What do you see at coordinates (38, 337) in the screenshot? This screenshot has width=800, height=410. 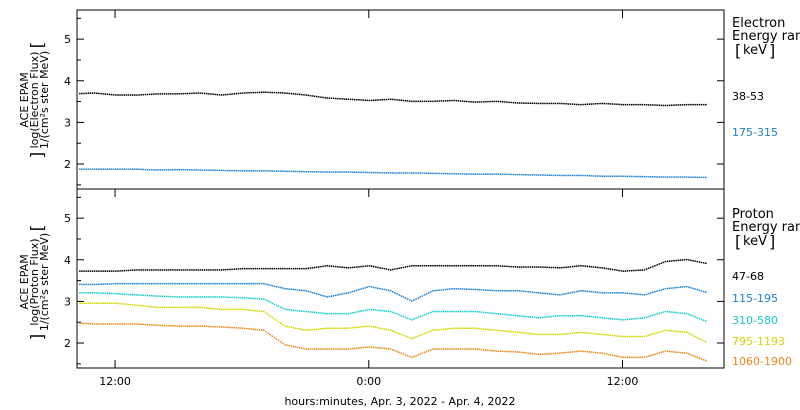 I see `proton-ylabel-bracket-right: ]` at bounding box center [38, 337].